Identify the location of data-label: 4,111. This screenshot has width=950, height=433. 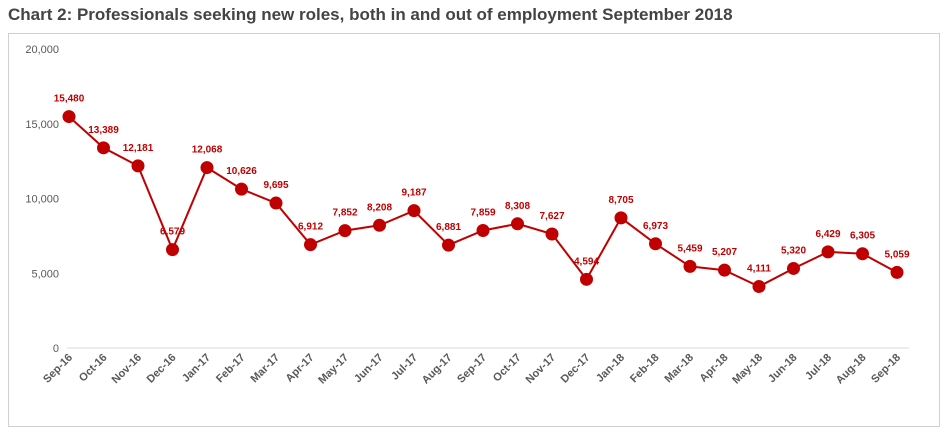
(759, 269).